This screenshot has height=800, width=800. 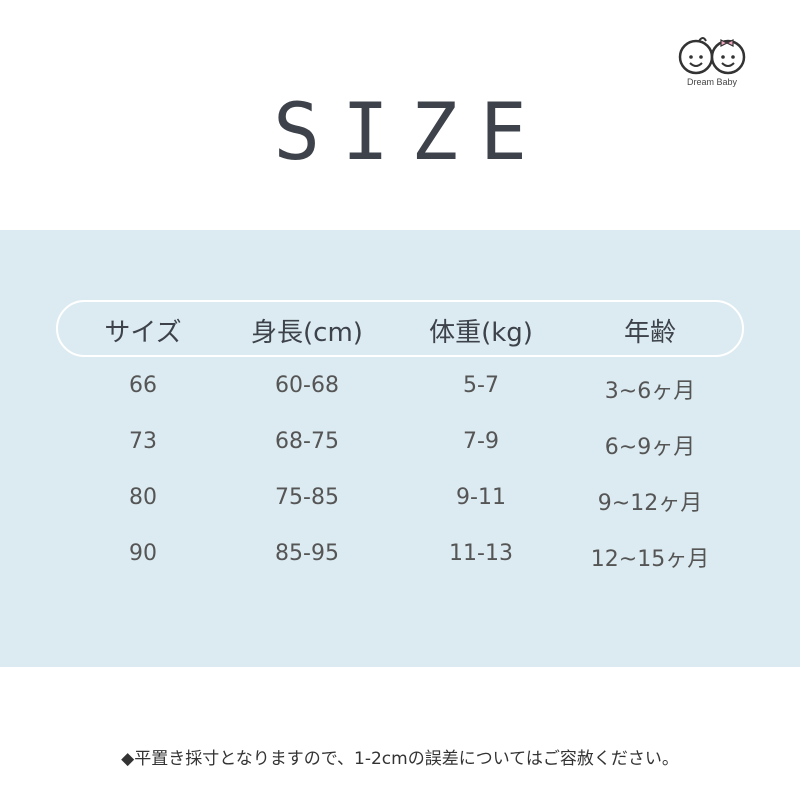 I want to click on table-cell: 5-7, so click(x=481, y=385).